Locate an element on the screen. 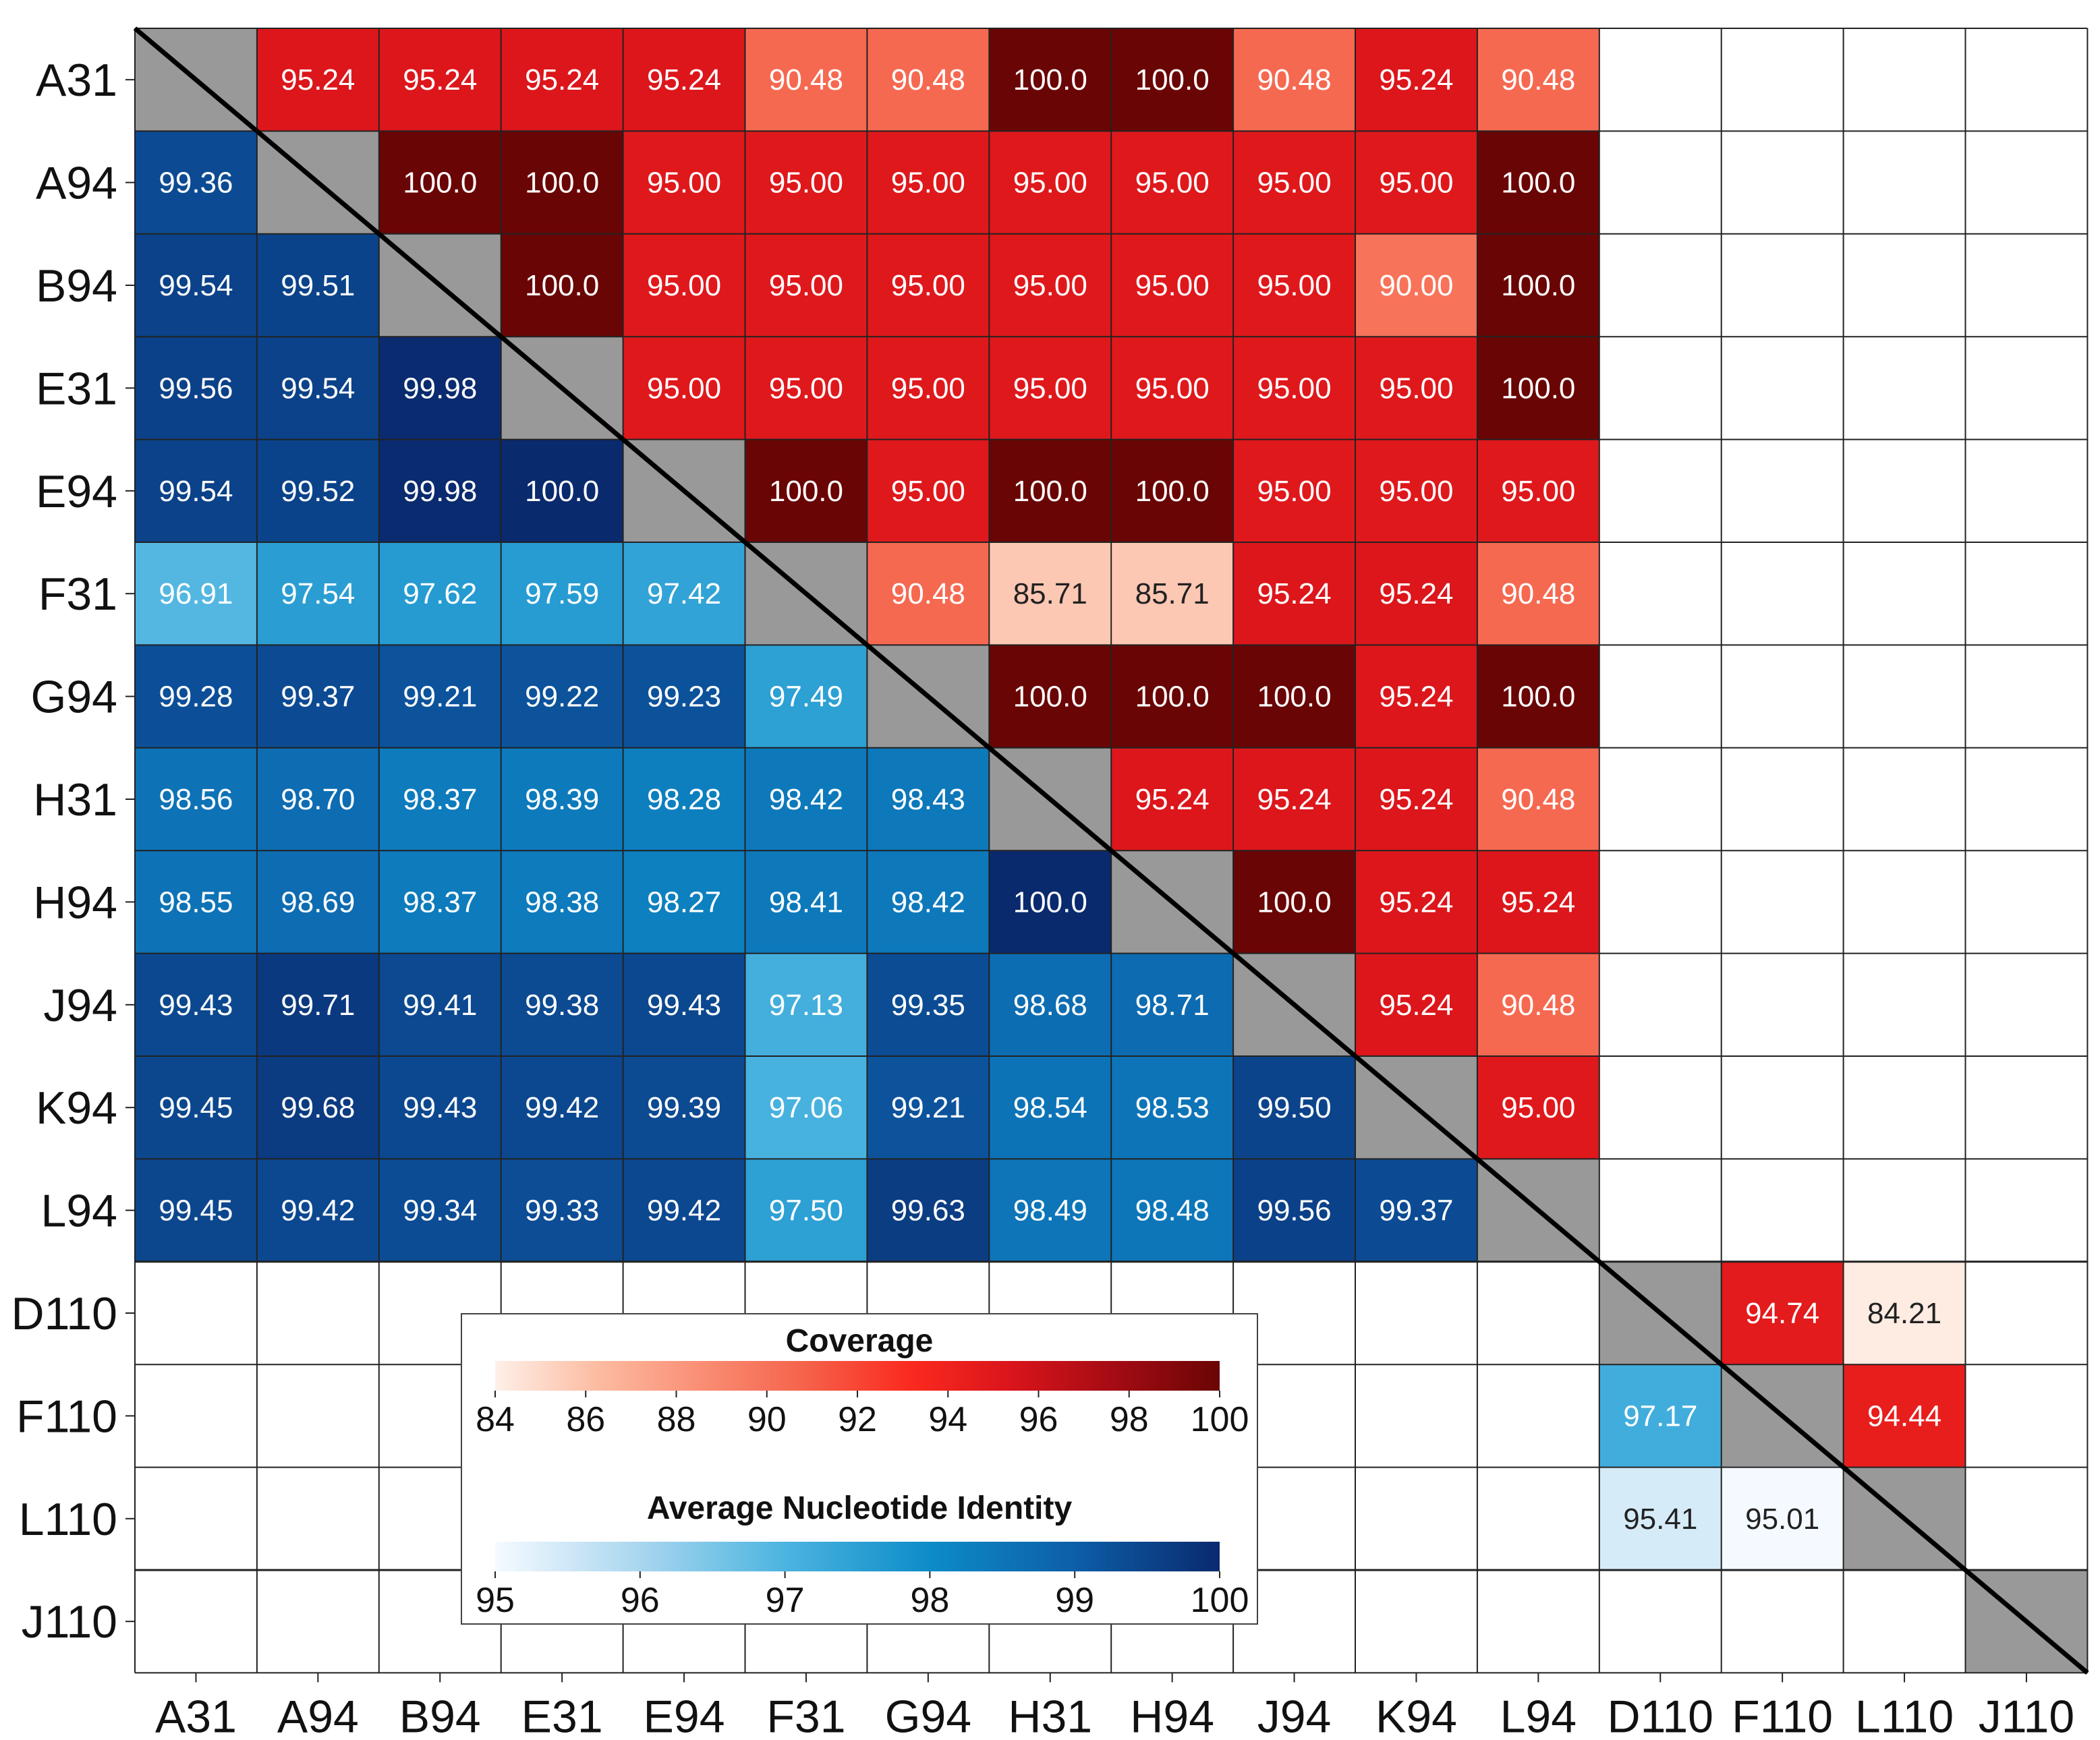  ani-cell-F31-E31 is located at coordinates (562, 593).